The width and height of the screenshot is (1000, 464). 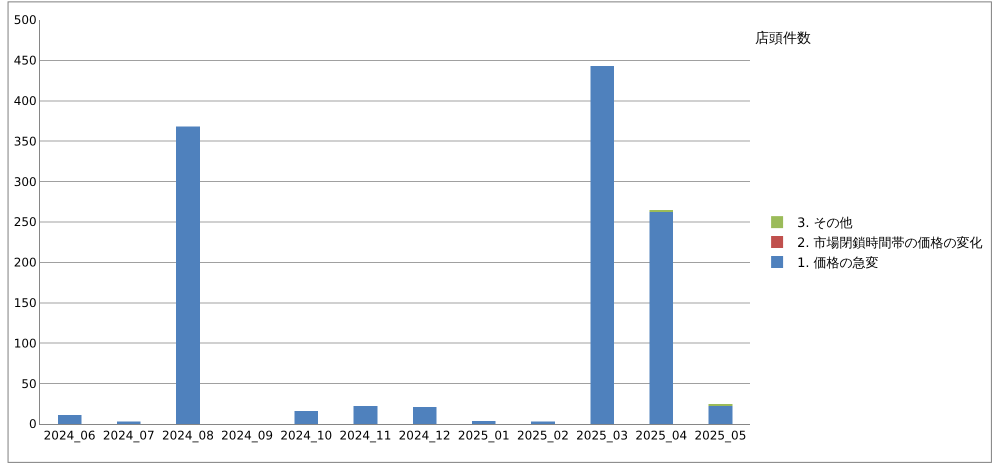 What do you see at coordinates (25, 141) in the screenshot?
I see `y-tick-label: 350` at bounding box center [25, 141].